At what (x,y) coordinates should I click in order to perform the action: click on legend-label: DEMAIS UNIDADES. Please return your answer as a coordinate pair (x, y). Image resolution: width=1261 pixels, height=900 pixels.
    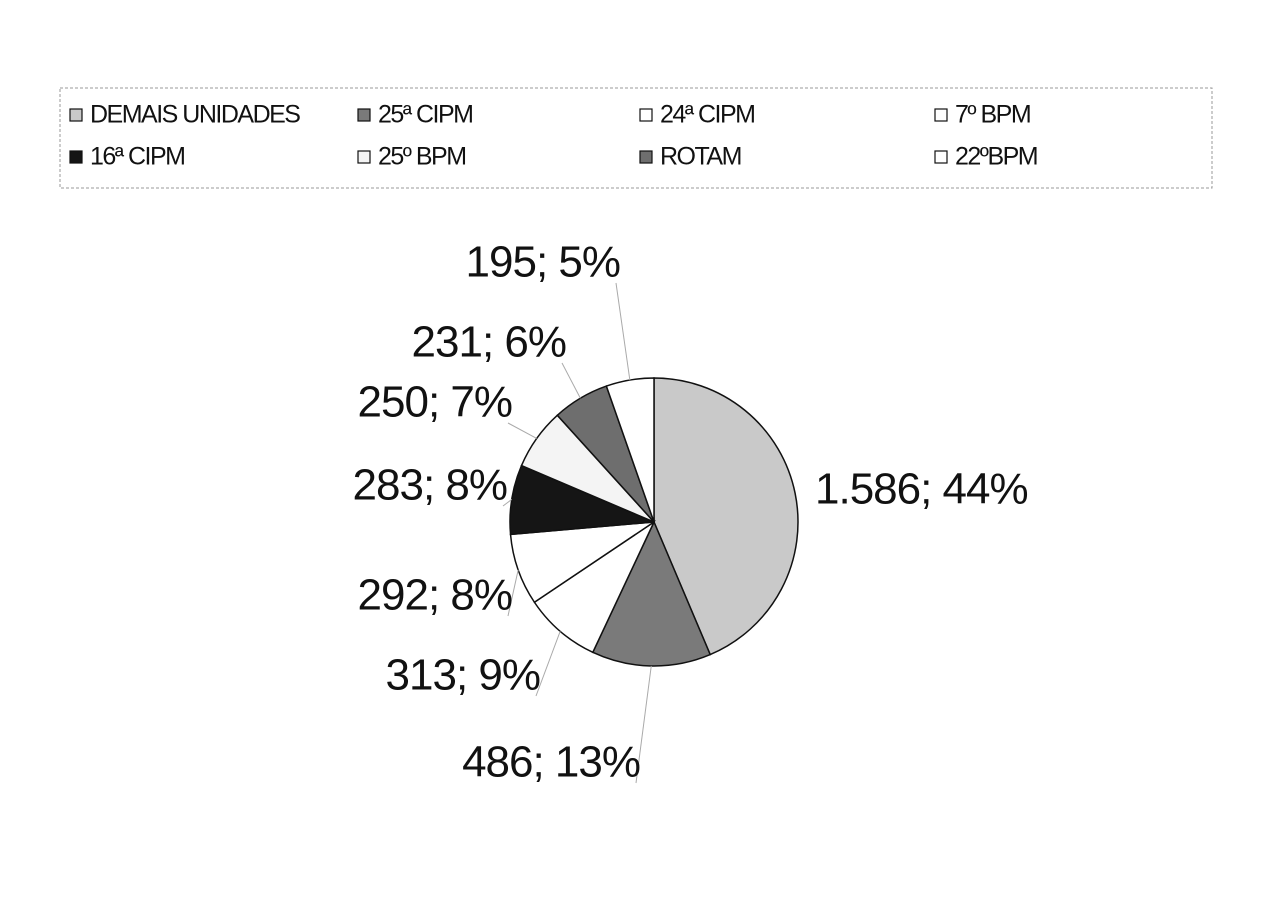
    Looking at the image, I should click on (195, 115).